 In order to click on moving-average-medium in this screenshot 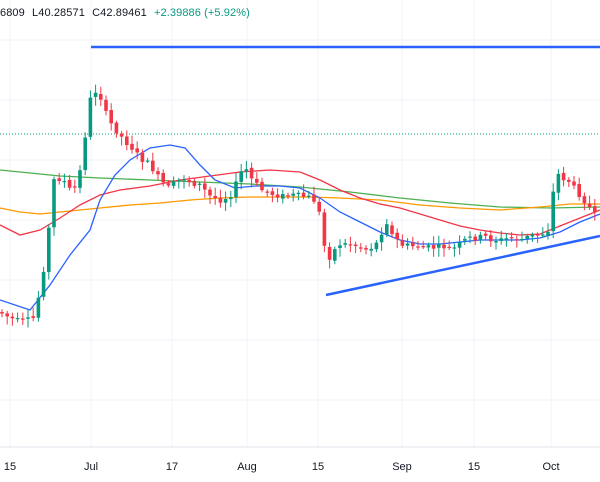, I will do `click(300, 202)`.